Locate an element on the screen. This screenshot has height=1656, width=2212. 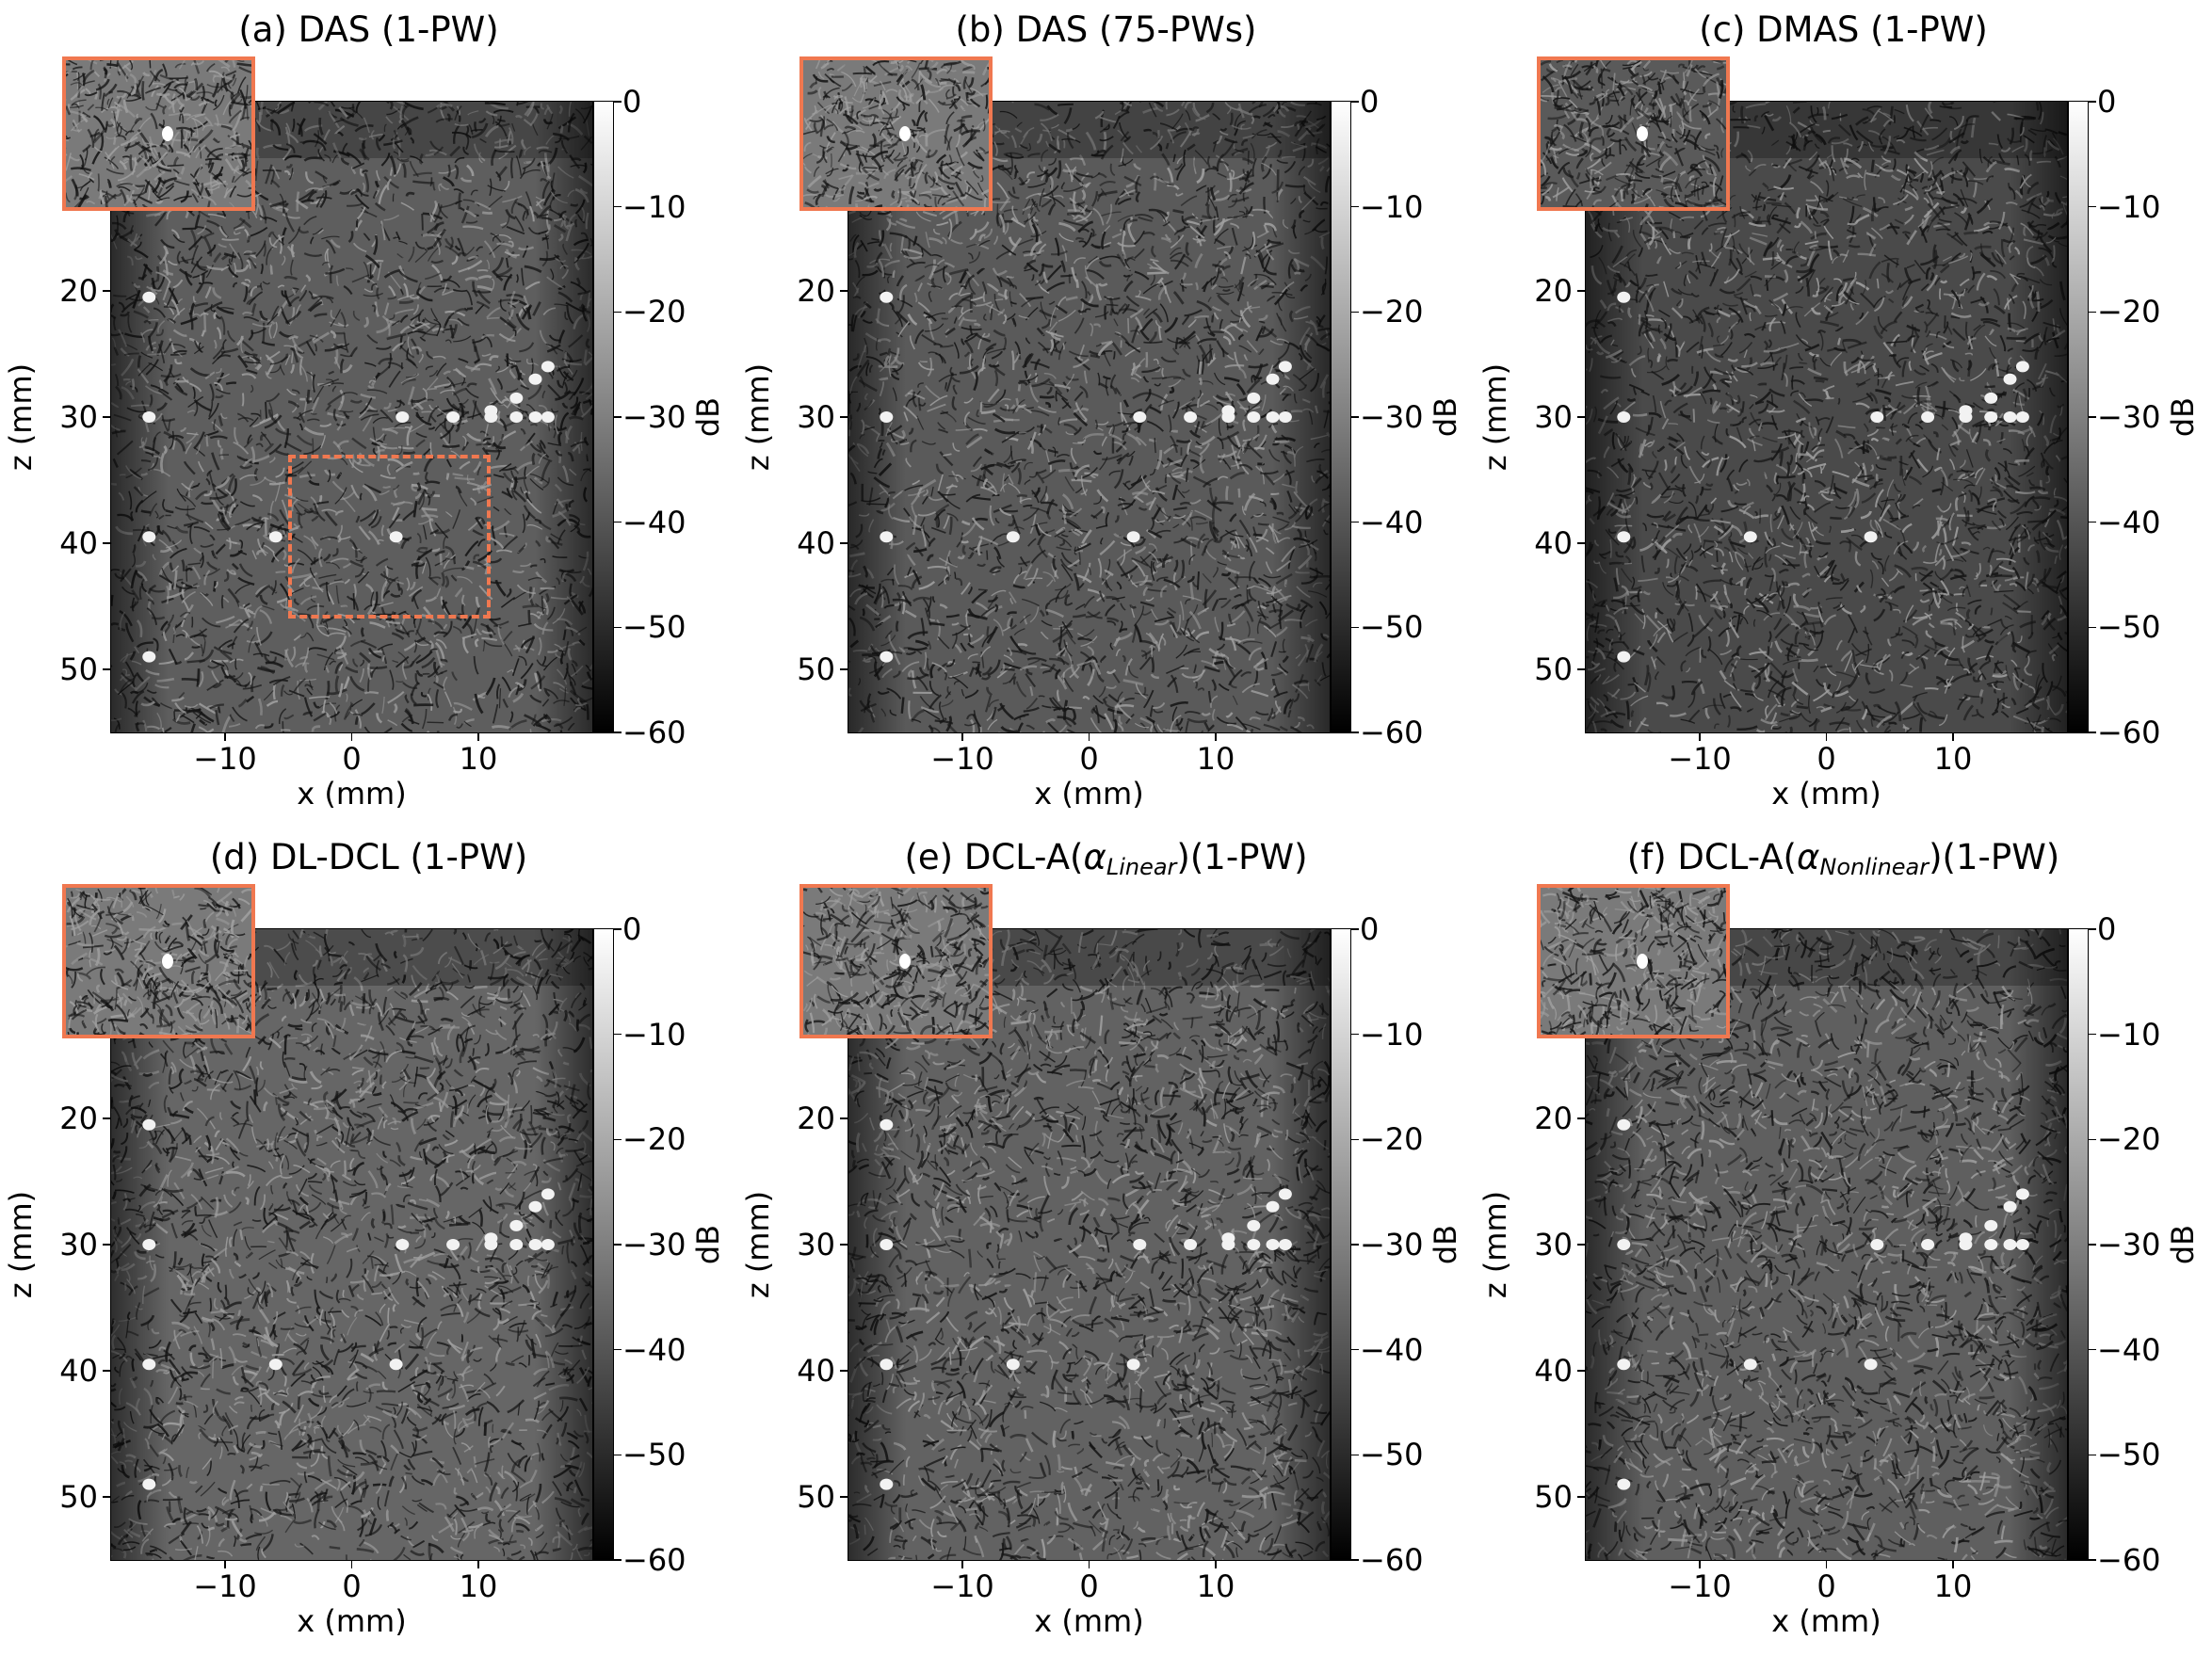
x-axis-label: x (mm) is located at coordinates (1089, 1621).